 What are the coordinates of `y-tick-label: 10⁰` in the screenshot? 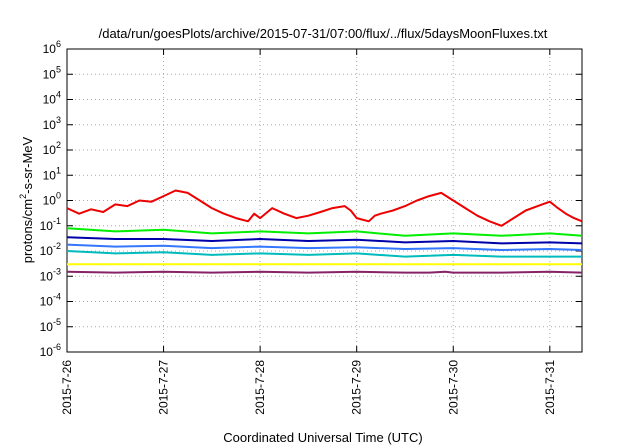 It's located at (52, 199).